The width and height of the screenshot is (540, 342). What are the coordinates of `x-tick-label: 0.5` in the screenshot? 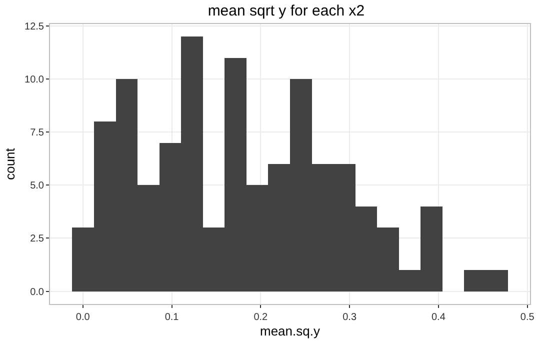 It's located at (527, 317).